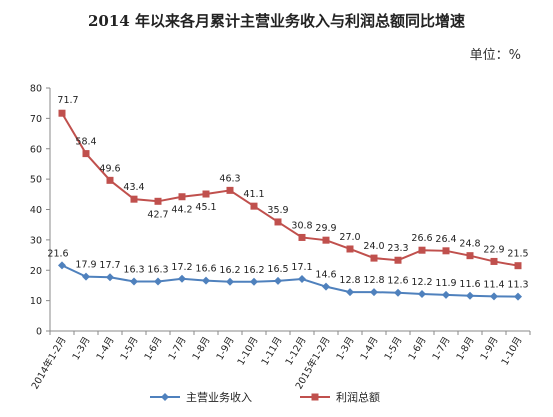 The height and width of the screenshot is (417, 553). What do you see at coordinates (67, 100) in the screenshot?
I see `data-label: 71.7` at bounding box center [67, 100].